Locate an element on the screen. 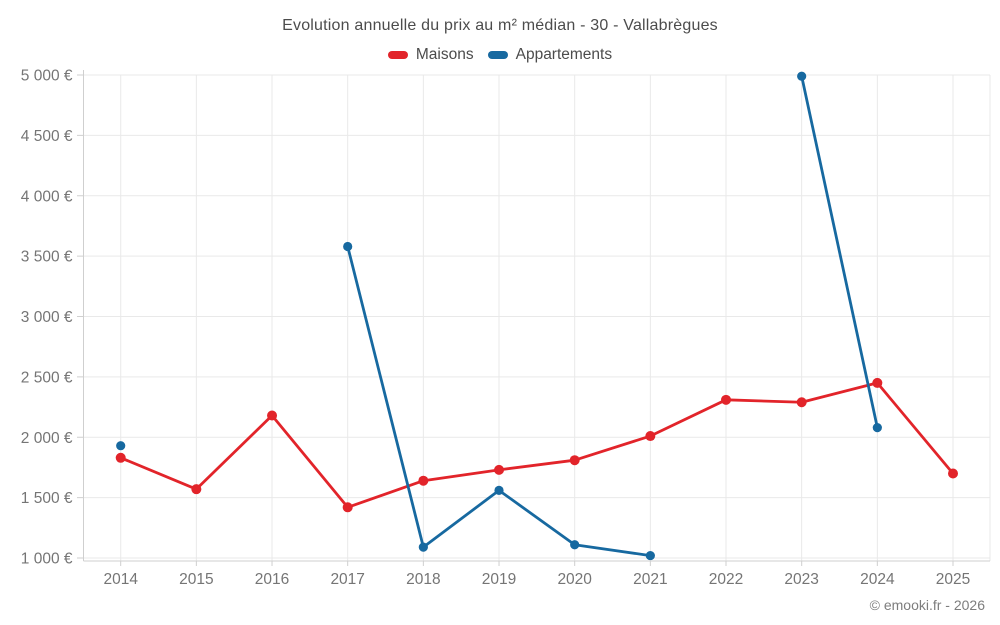 The image size is (1000, 625). x-tick-label: 2025 is located at coordinates (953, 579).